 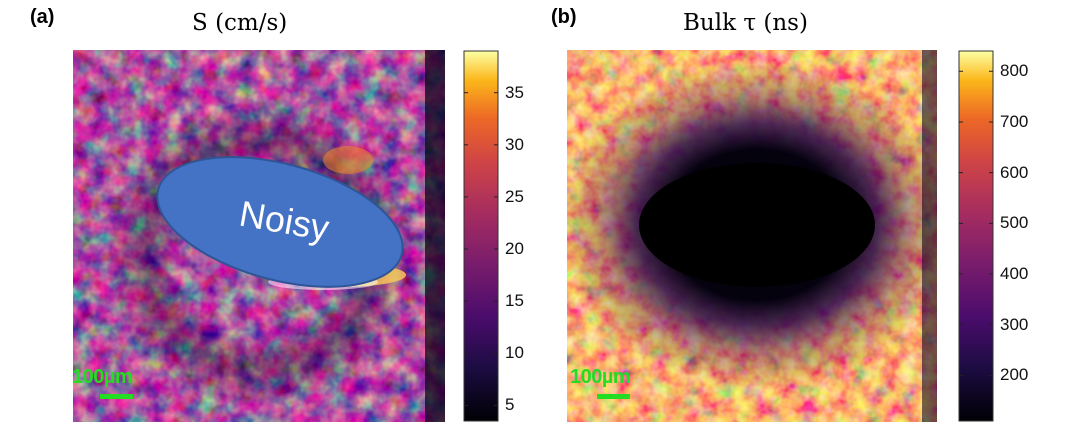 I want to click on panel-a-title: S (cm/s), so click(x=240, y=23).